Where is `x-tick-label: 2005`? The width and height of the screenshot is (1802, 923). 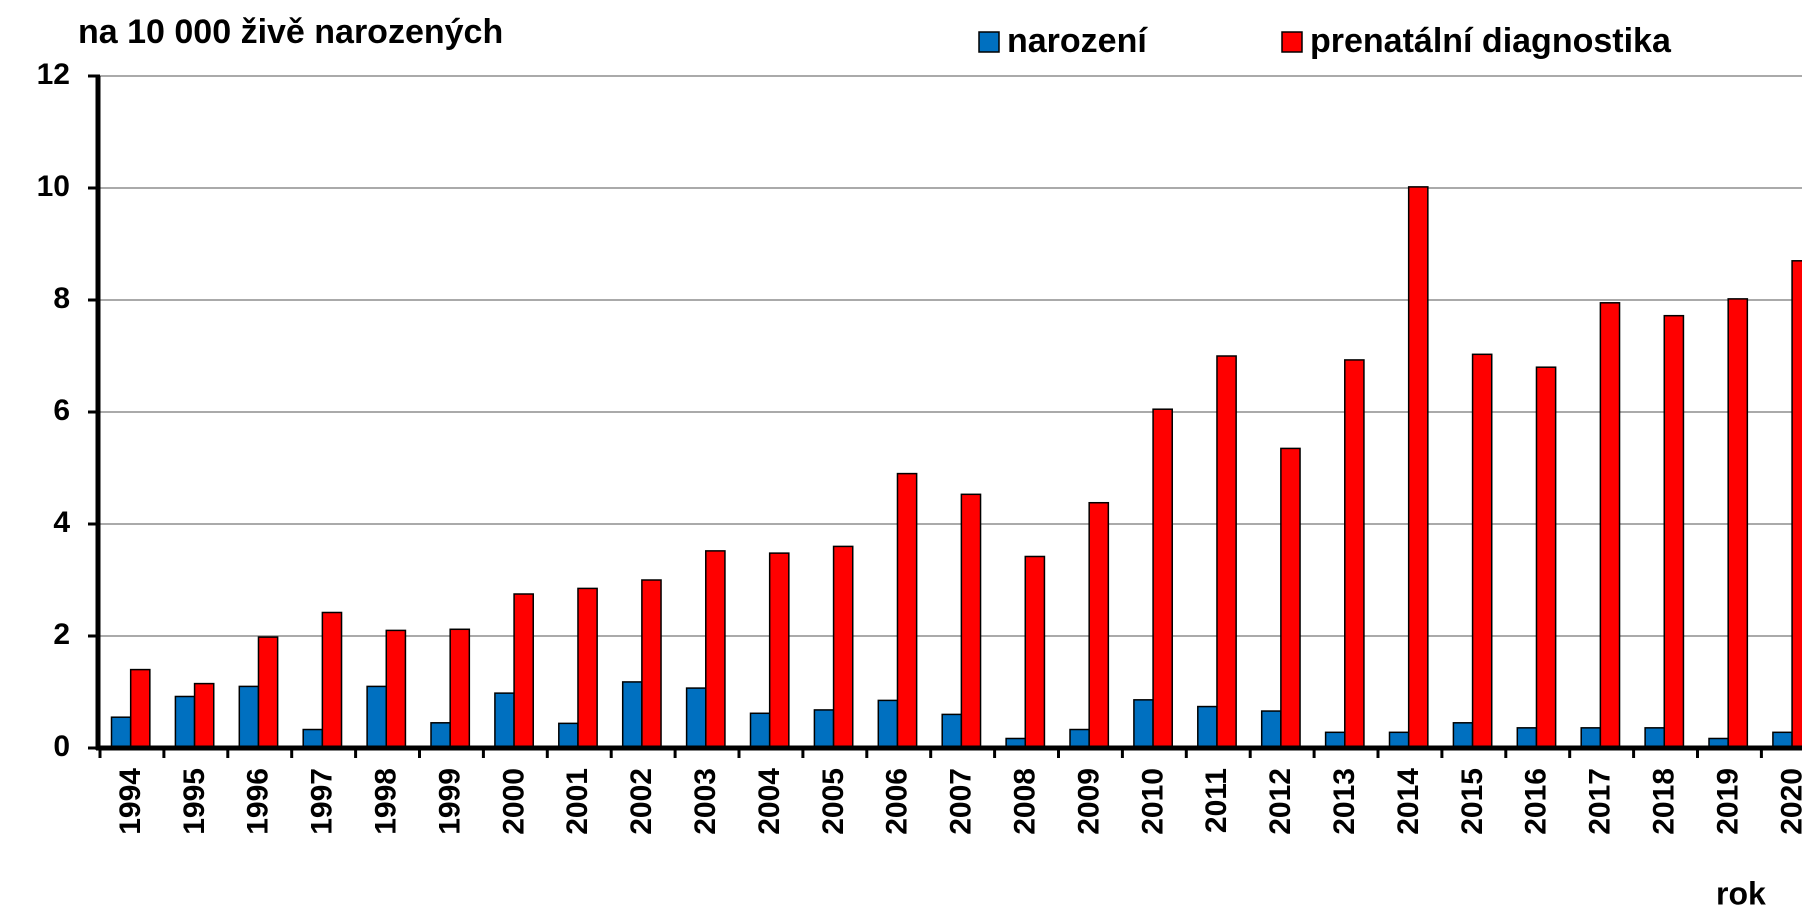
x-tick-label: 2005 is located at coordinates (833, 801).